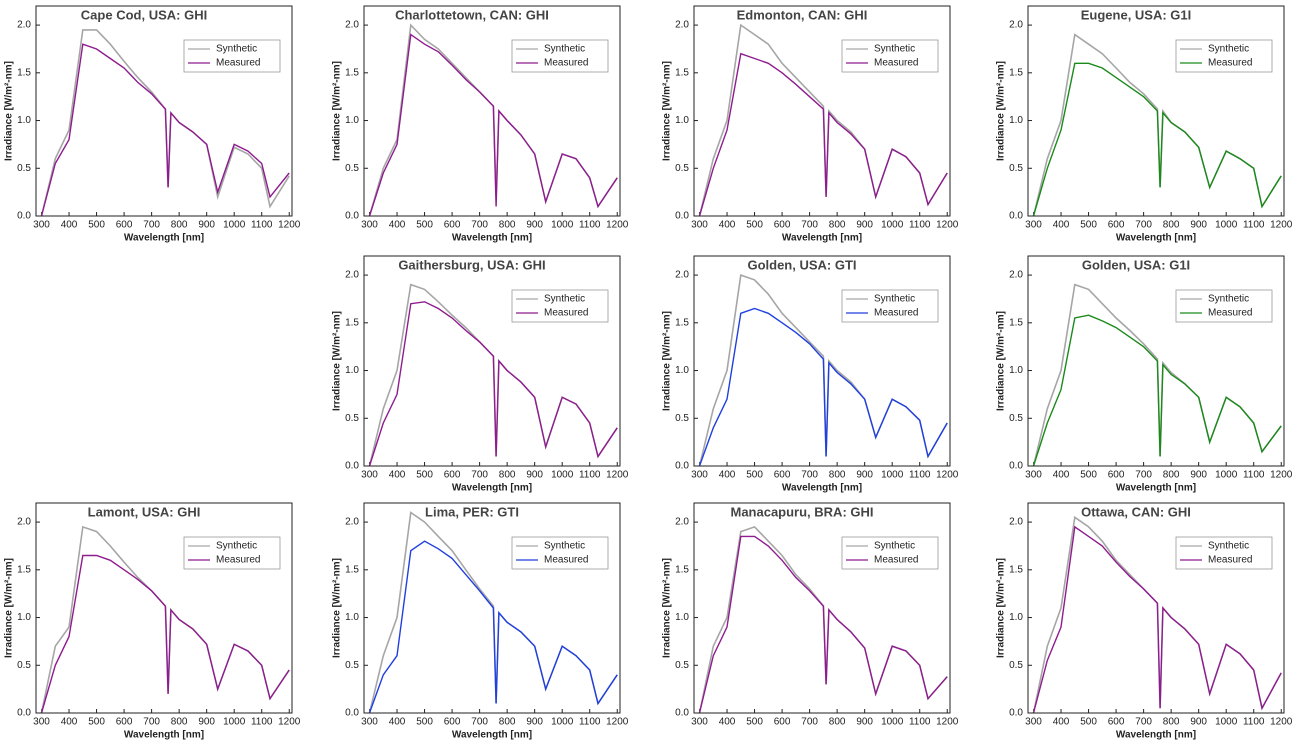  What do you see at coordinates (1136, 264) in the screenshot?
I see `panel-title: Golden, USA: G1I` at bounding box center [1136, 264].